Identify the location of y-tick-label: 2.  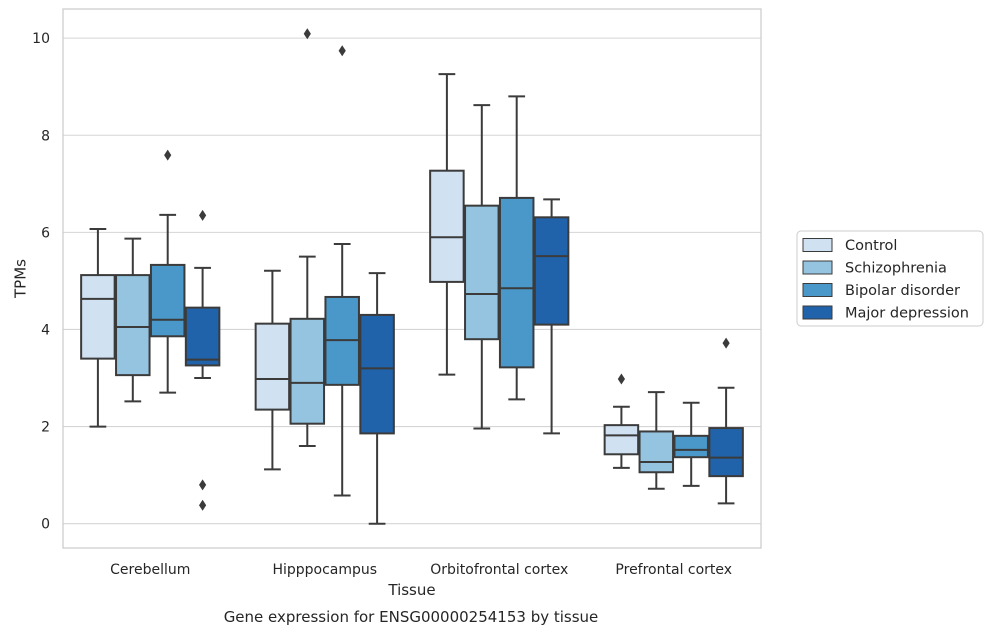
(45, 428).